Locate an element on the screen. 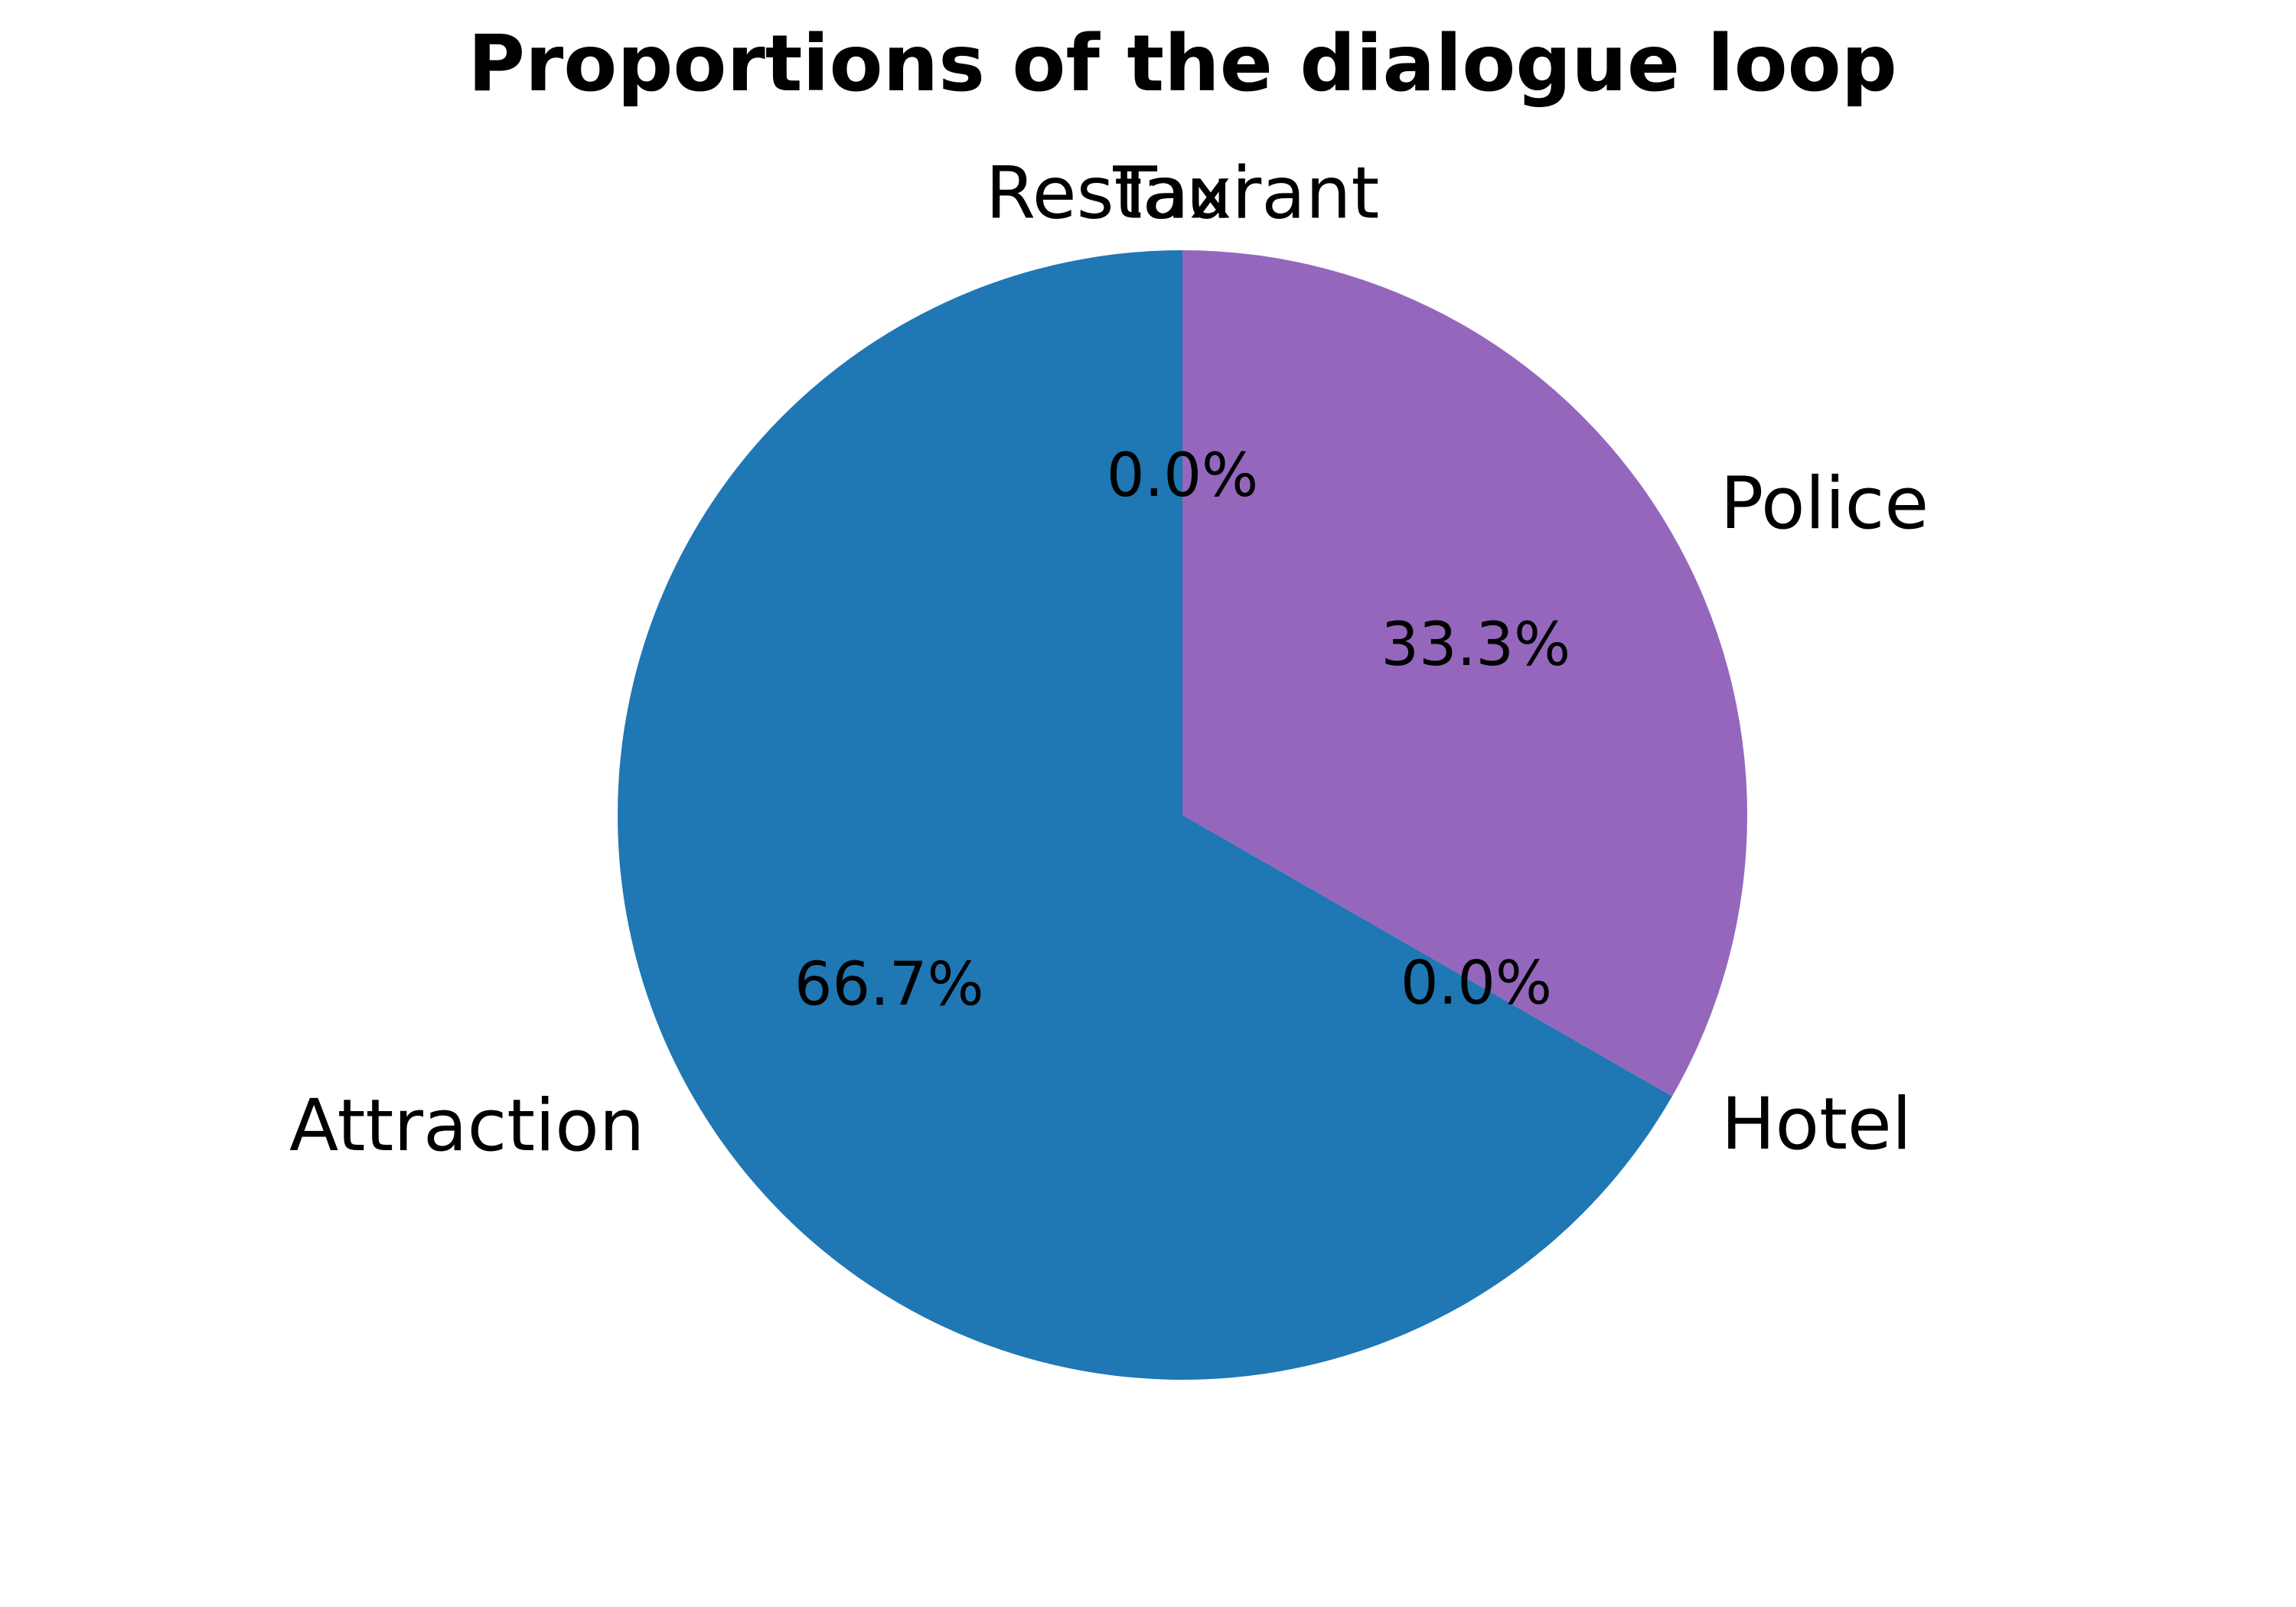 This screenshot has height=1607, width=2296. slice-label-taxi: Taxi is located at coordinates (1181, 194).